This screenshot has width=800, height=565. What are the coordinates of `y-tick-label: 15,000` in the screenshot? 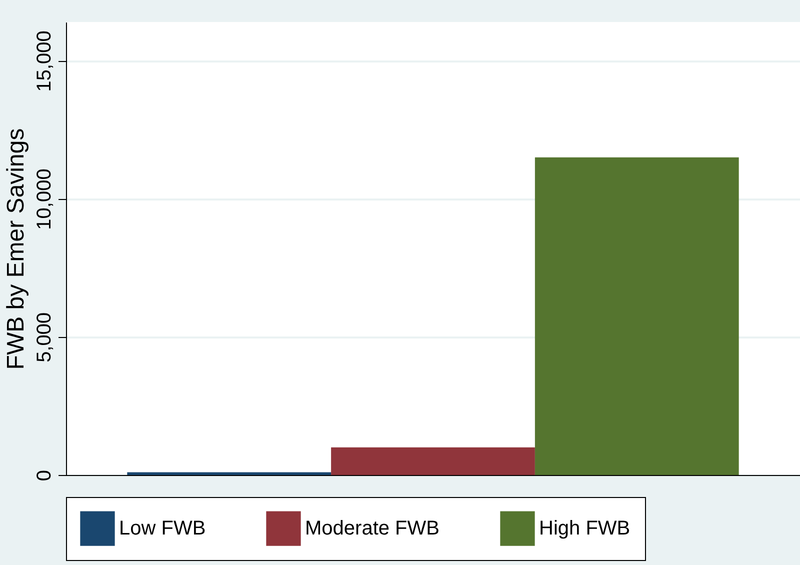 It's located at (45, 61).